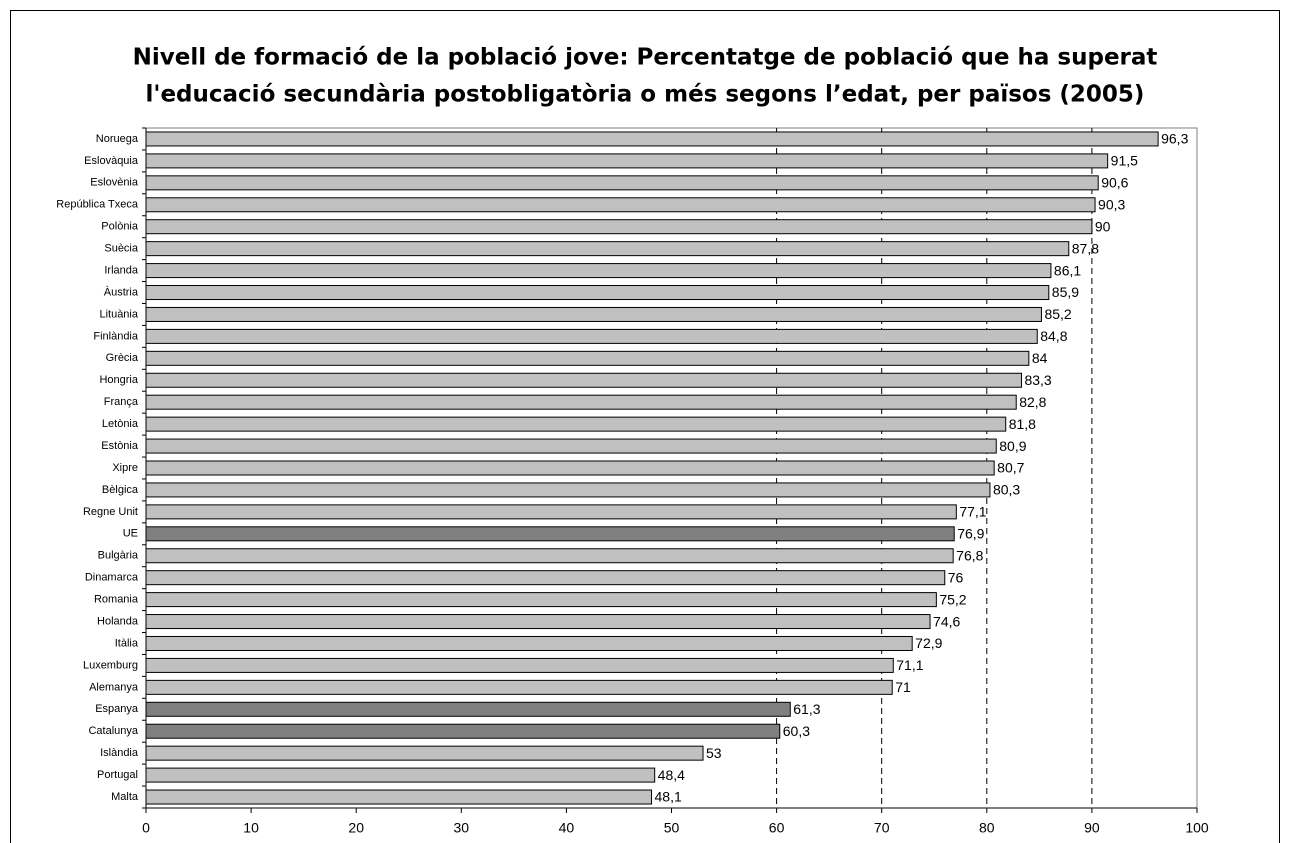 The width and height of the screenshot is (1290, 843). Describe the element at coordinates (672, 828) in the screenshot. I see `x-tick-label: 50` at that location.